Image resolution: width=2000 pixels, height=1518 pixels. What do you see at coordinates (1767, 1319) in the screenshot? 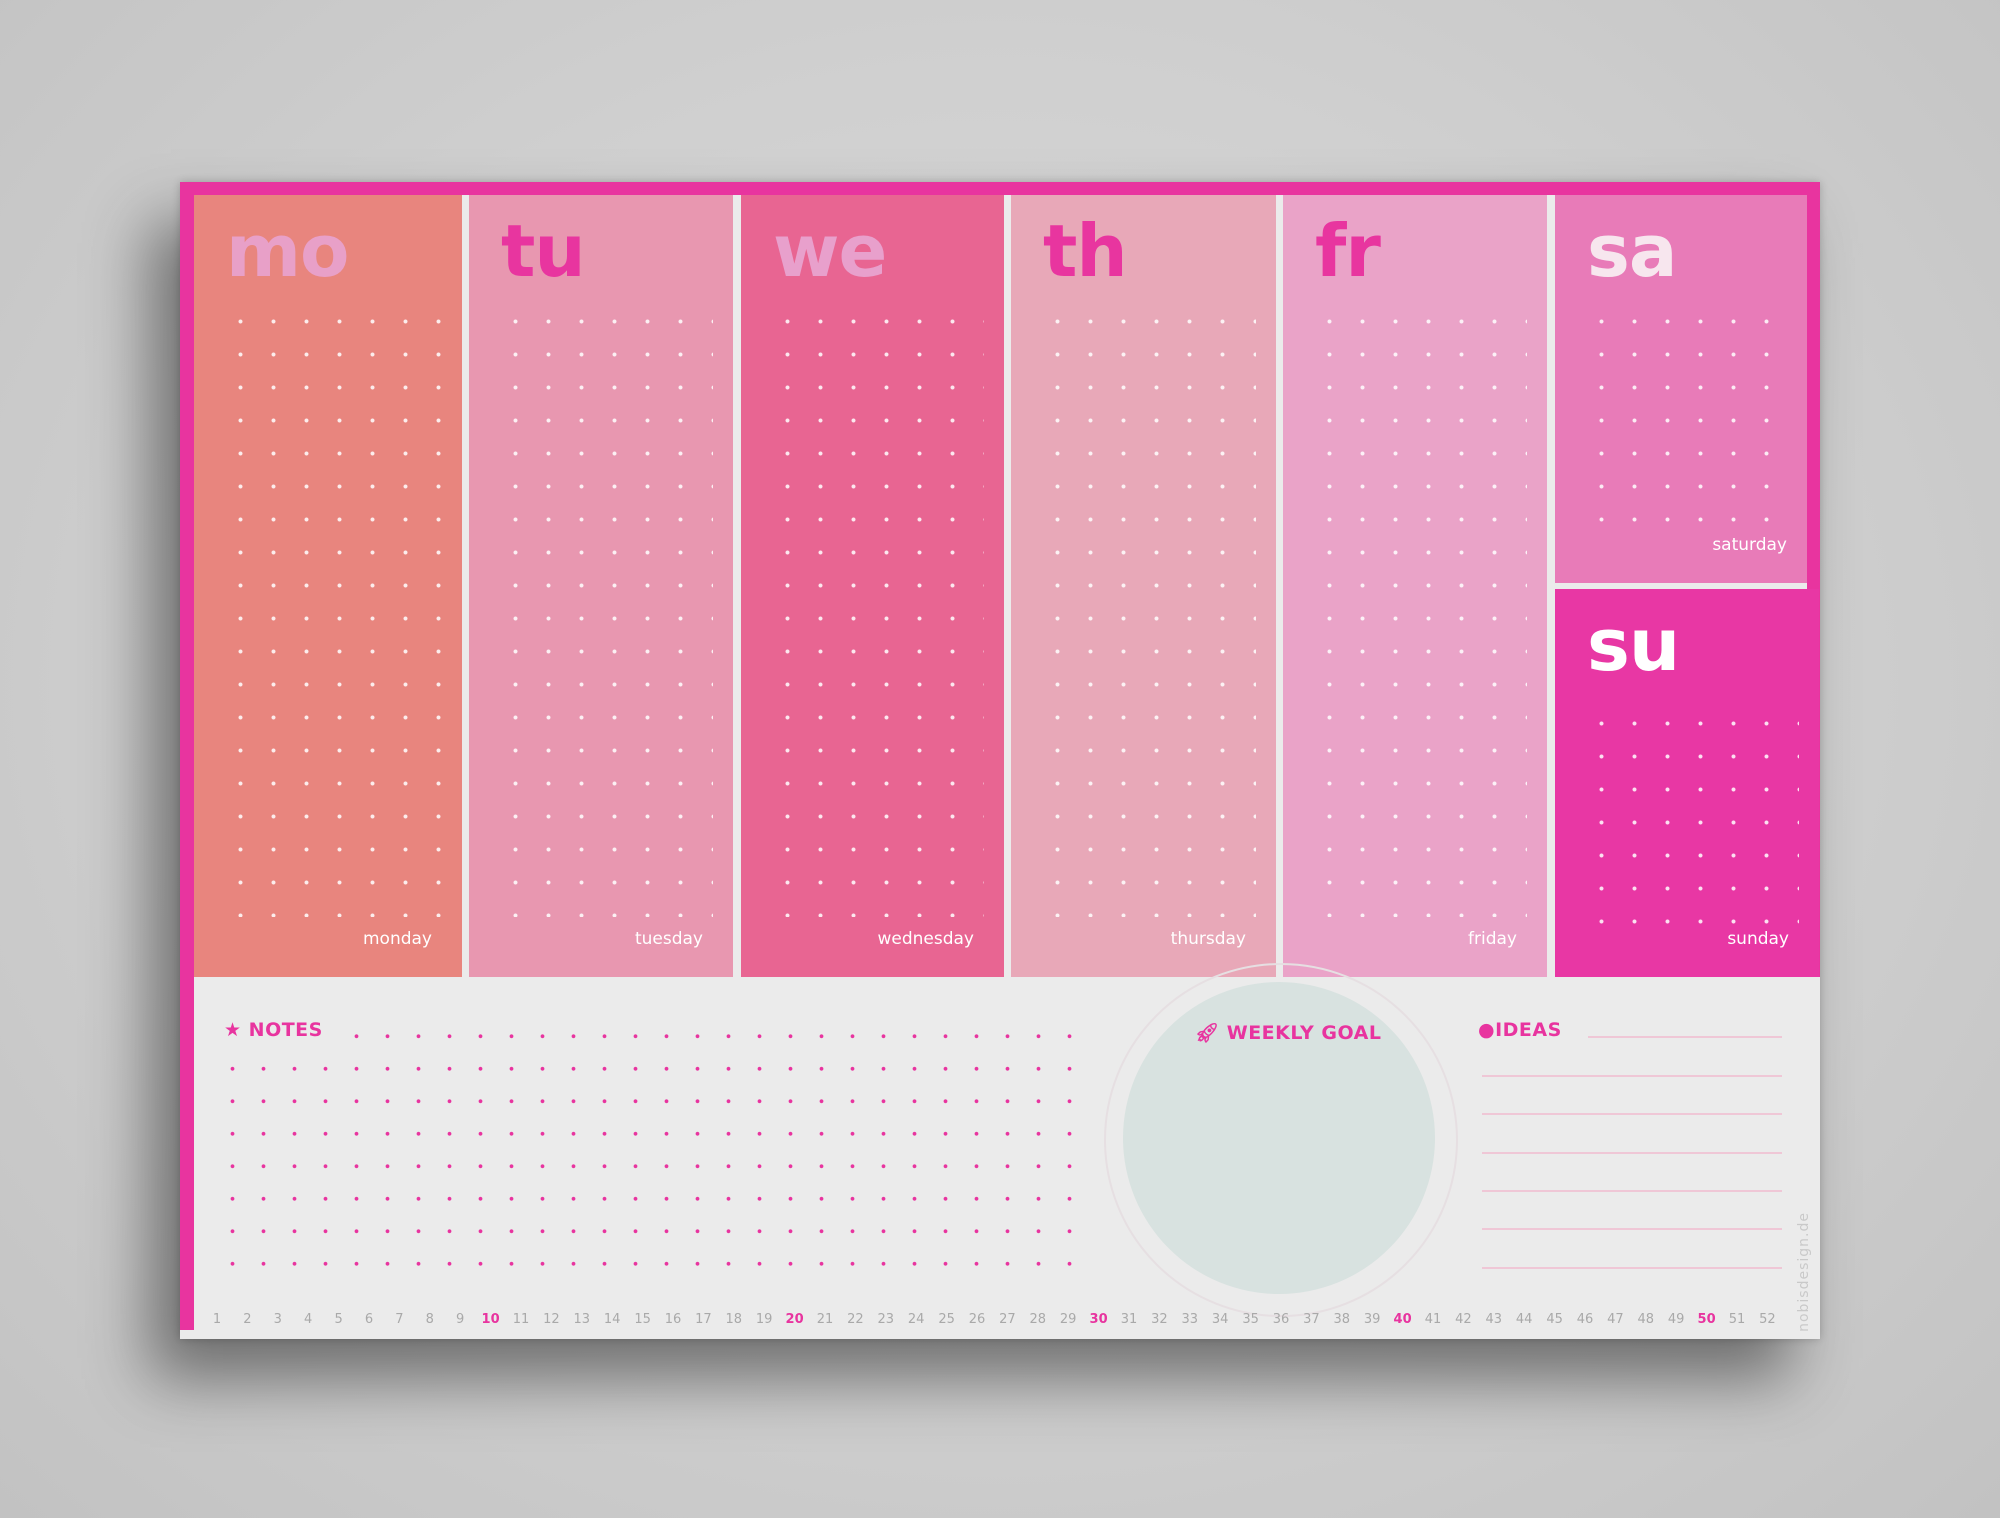
I see `week-number: 52` at bounding box center [1767, 1319].